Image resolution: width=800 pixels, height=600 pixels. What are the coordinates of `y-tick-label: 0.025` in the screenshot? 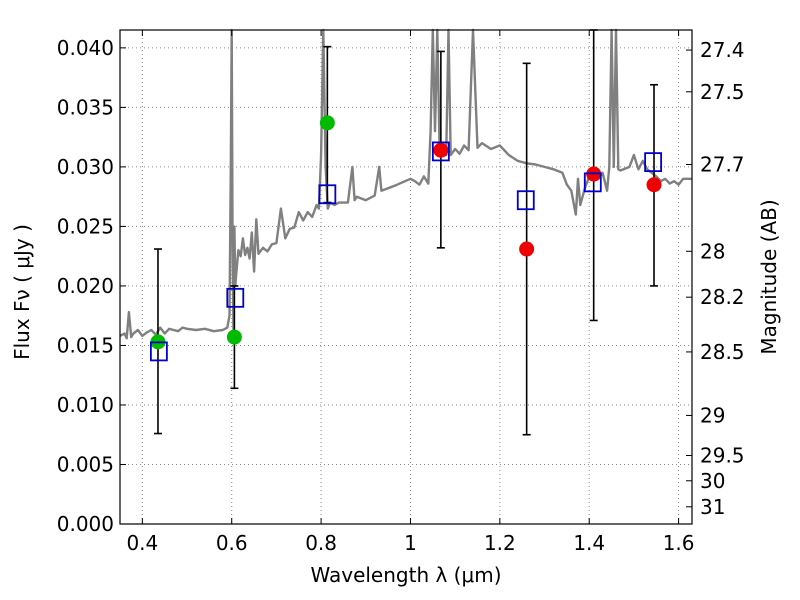 It's located at (85, 226).